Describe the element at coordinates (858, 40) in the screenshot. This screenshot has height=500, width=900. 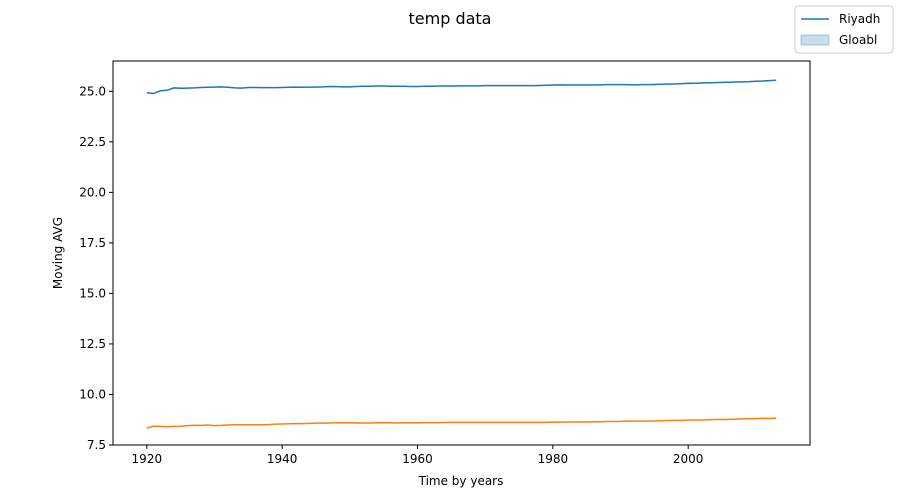
I see `legend-label-gloabl: Gloabl` at that location.